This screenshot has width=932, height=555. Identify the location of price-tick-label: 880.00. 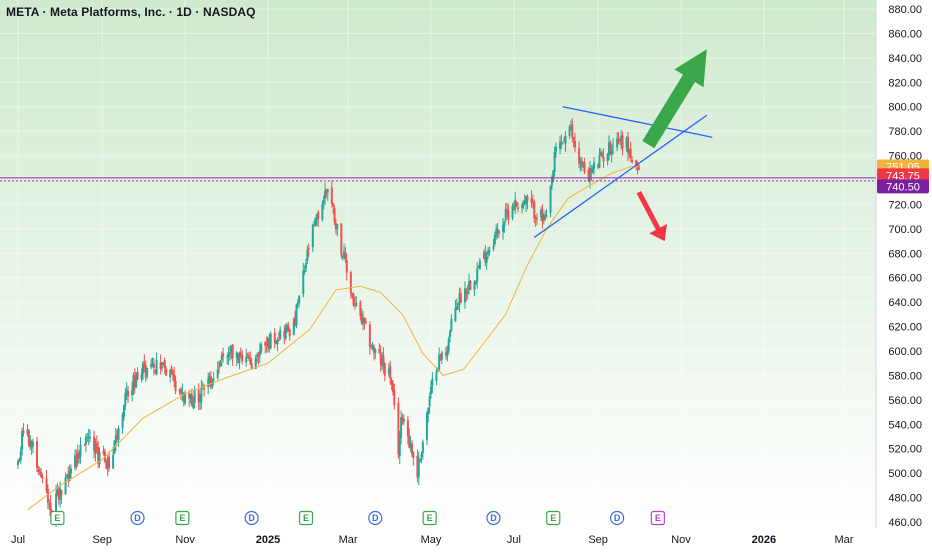
(905, 10).